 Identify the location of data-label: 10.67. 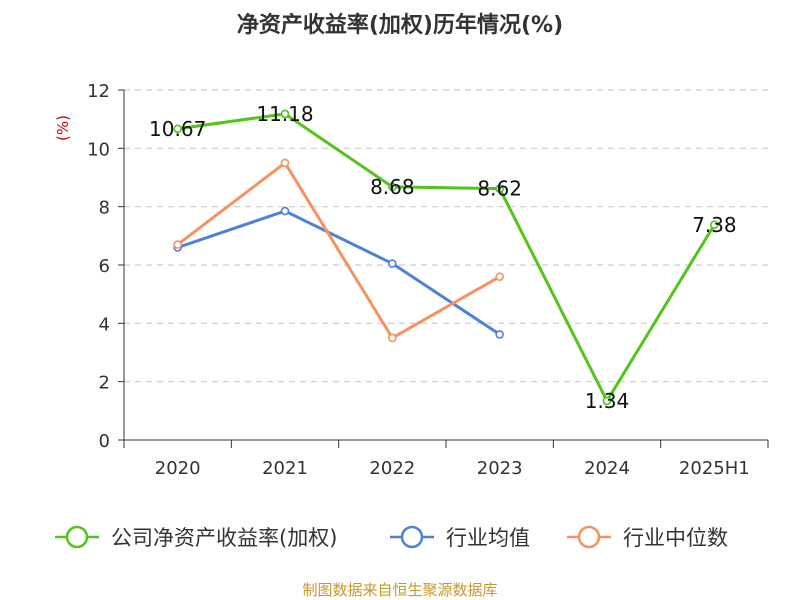
(177, 129).